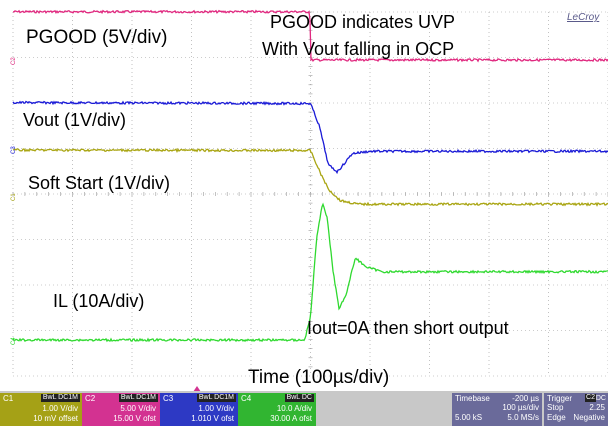 The width and height of the screenshot is (608, 426). Describe the element at coordinates (138, 398) in the screenshot. I see `channel-2-coupling: BwL DC1M` at that location.